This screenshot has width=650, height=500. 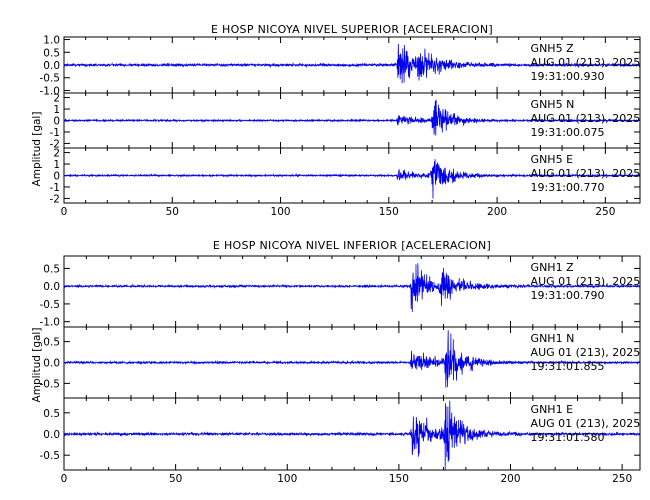 I want to click on time-label: 19:31:00.770, so click(x=568, y=187).